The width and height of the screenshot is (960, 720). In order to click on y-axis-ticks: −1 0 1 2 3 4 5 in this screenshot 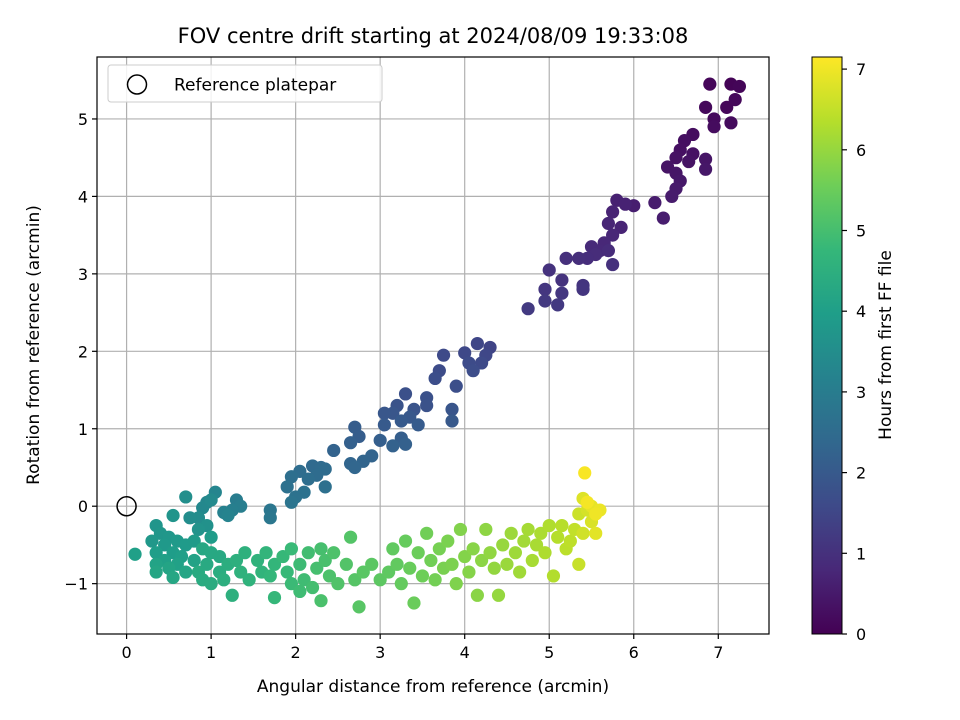, I will do `click(80, 352)`.